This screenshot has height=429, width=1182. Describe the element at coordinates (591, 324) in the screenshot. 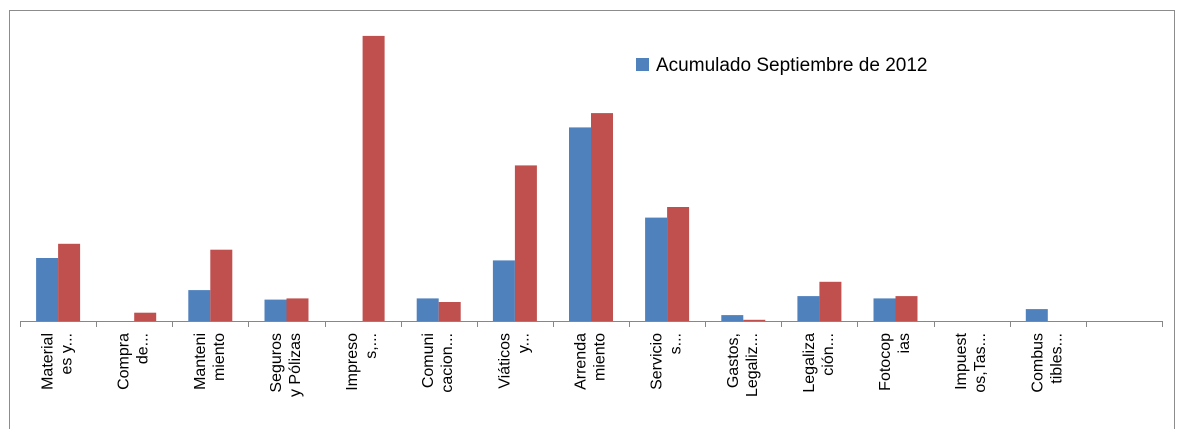

I see `x-axis-ticks` at that location.